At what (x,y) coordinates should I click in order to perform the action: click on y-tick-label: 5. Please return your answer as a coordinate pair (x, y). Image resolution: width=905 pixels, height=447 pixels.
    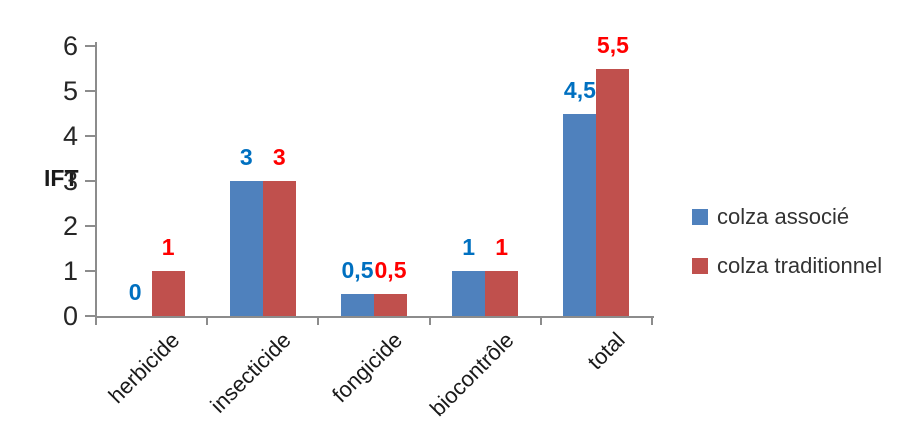
    Looking at the image, I should click on (70, 91).